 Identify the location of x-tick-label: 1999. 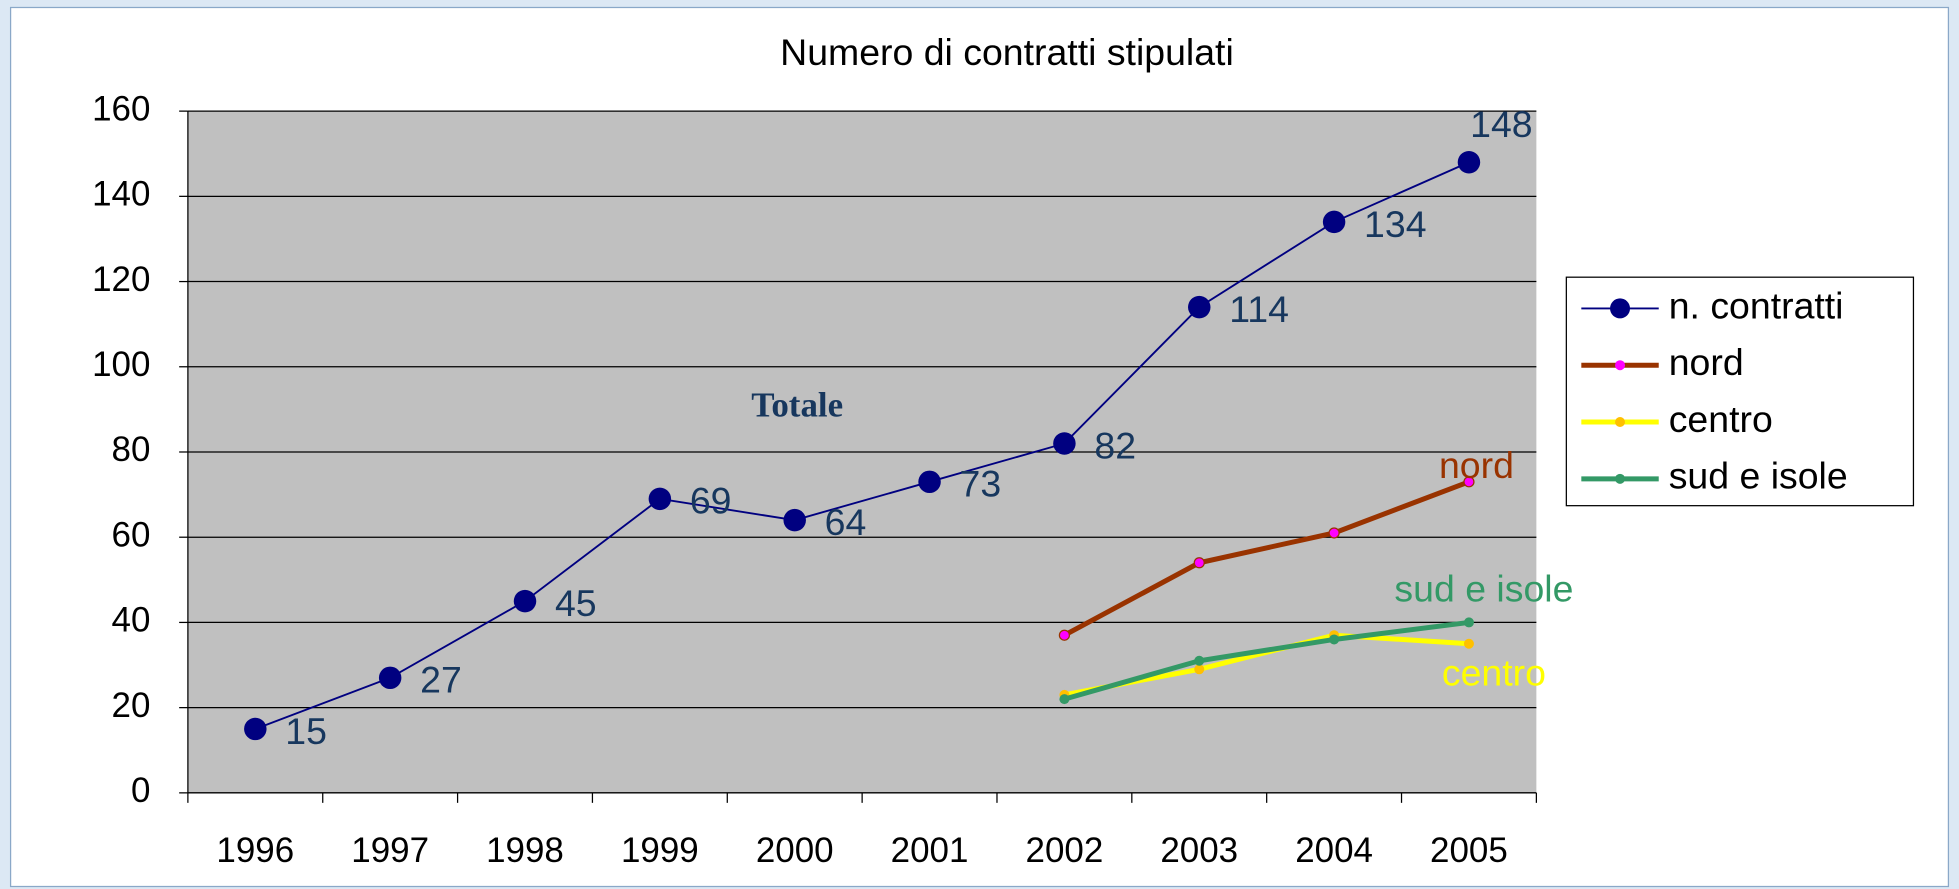
(660, 850).